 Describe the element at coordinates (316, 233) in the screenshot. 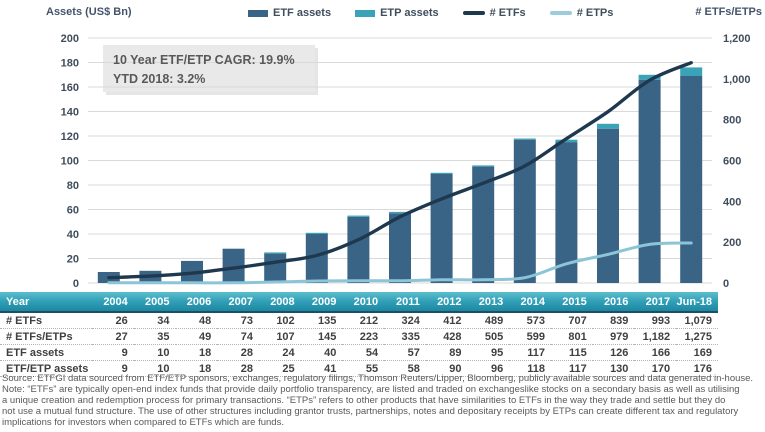

I see `bar-etp-assets-2009` at that location.